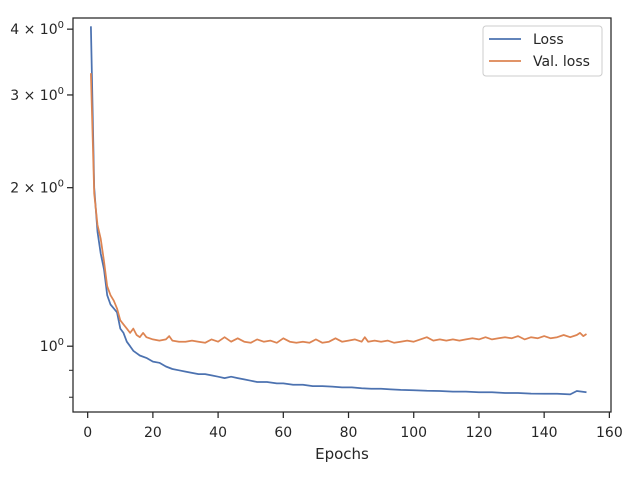  I want to click on x-tick-label: 40, so click(218, 433).